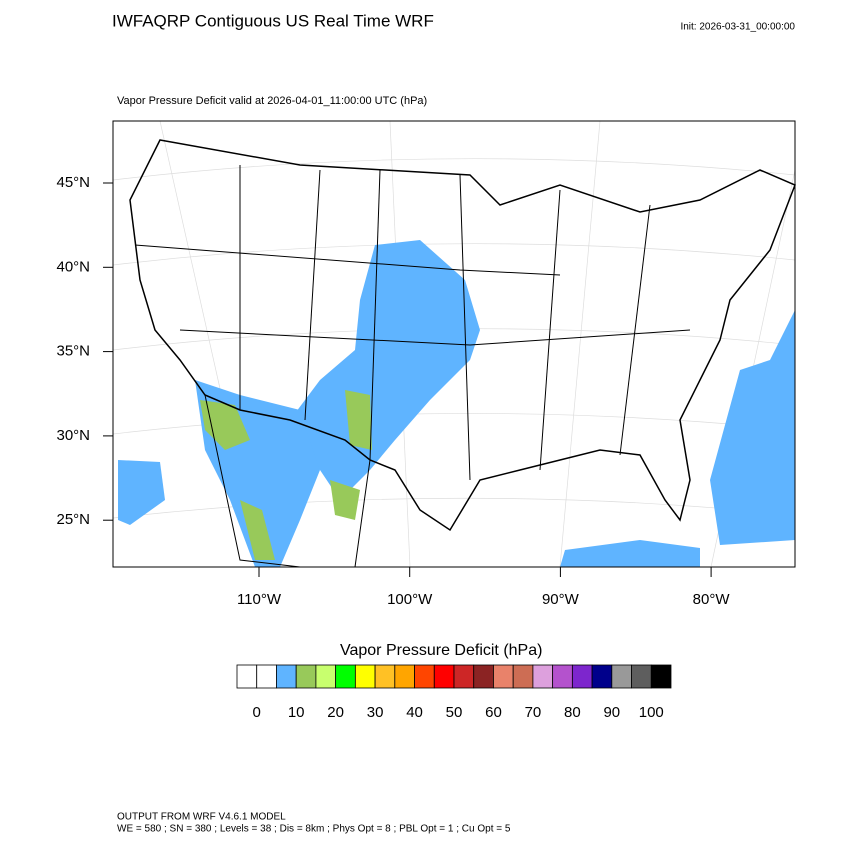 The image size is (850, 850). I want to click on colorbar-title: Vapor Pressure Deficit (hPa), so click(441, 650).